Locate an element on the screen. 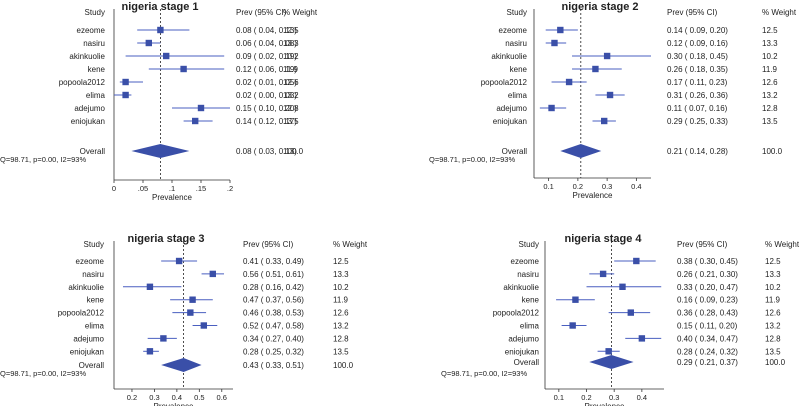 Image resolution: width=803 pixels, height=406 pixels. study-label: popoola2012 is located at coordinates (516, 313).